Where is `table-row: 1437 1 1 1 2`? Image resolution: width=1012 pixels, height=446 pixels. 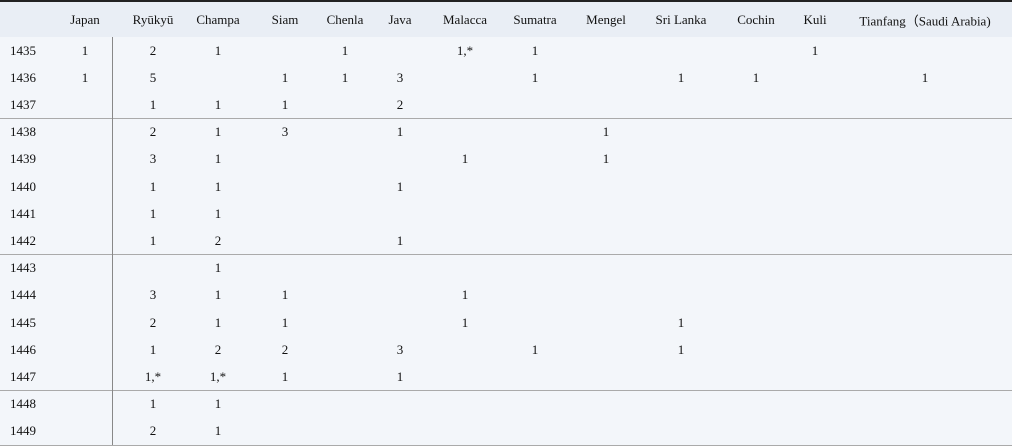 table-row: 1437 1 1 1 2 is located at coordinates (506, 105).